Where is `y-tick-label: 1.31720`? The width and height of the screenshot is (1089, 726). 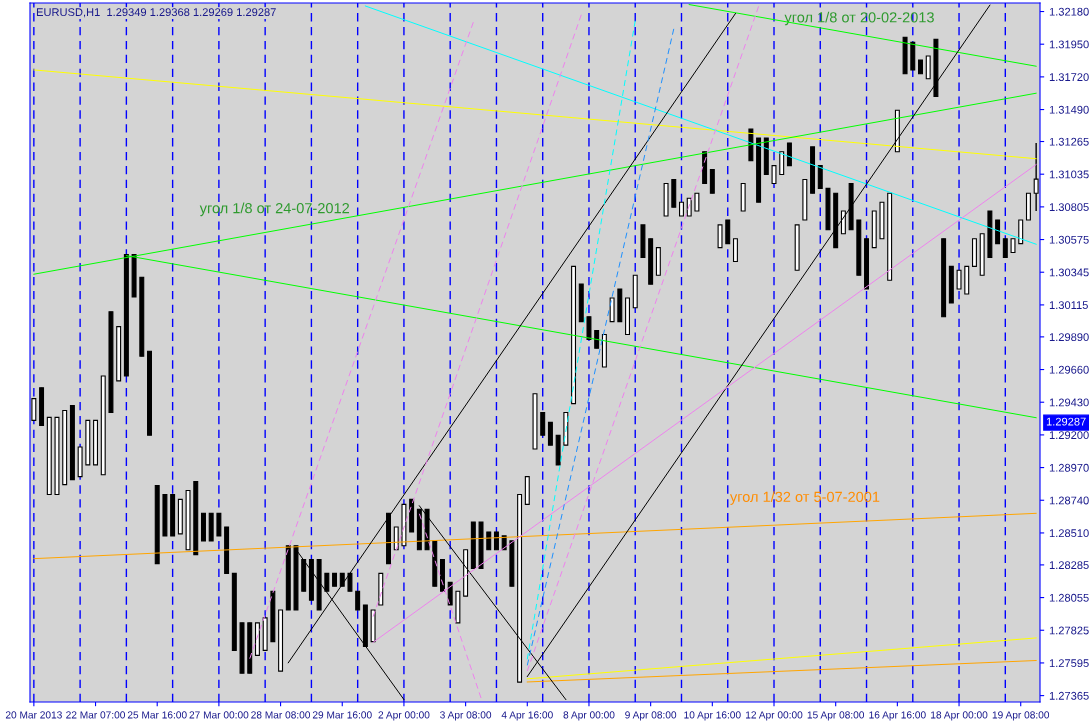 y-tick-label: 1.31720 is located at coordinates (1069, 77).